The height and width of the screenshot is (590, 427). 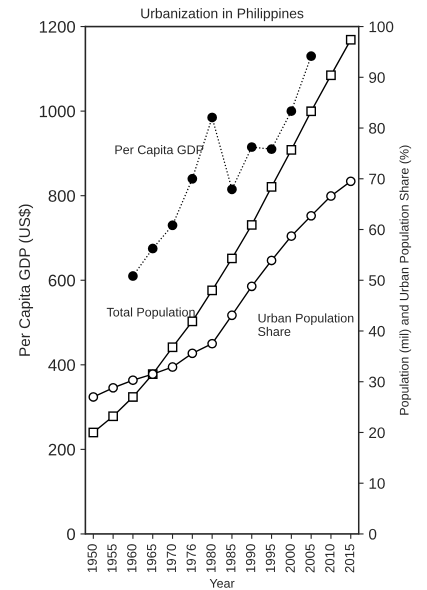 What do you see at coordinates (377, 230) in the screenshot?
I see `y2-tick-label: 60` at bounding box center [377, 230].